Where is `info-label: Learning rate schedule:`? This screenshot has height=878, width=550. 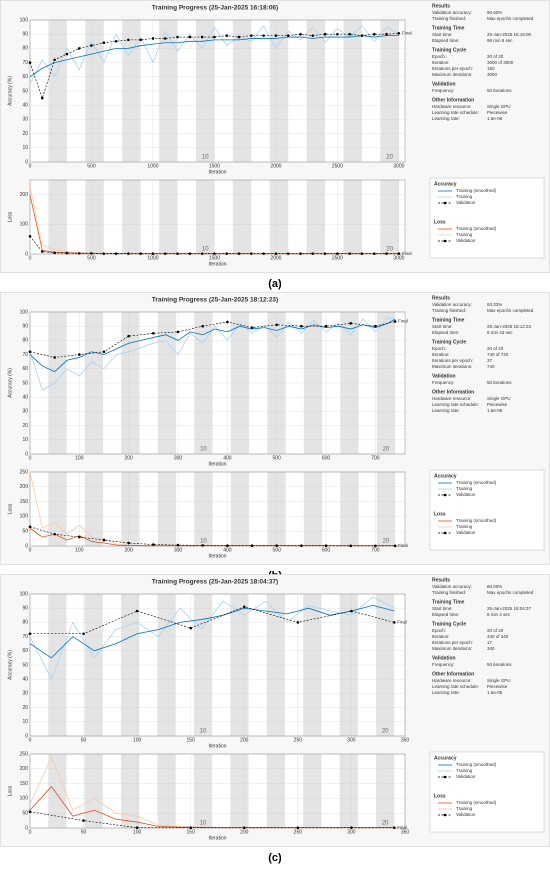
info-label: Learning rate schedule: is located at coordinates (455, 686).